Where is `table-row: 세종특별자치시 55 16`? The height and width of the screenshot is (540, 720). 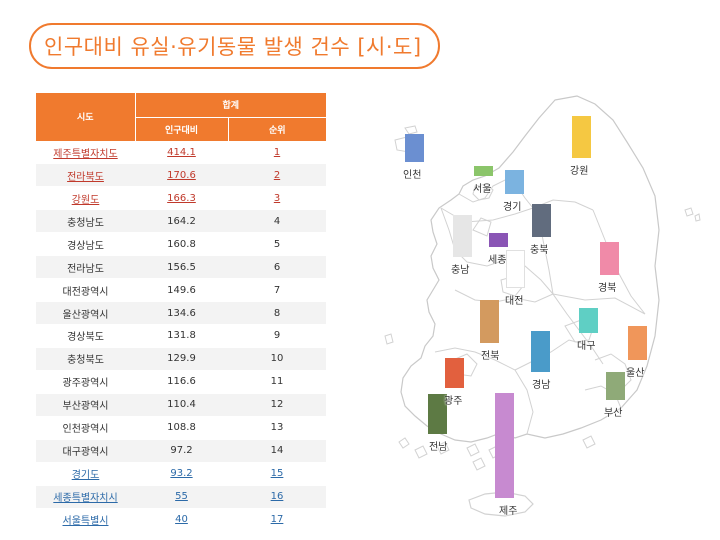
table-row: 세종특별자치시 55 16 is located at coordinates (181, 497).